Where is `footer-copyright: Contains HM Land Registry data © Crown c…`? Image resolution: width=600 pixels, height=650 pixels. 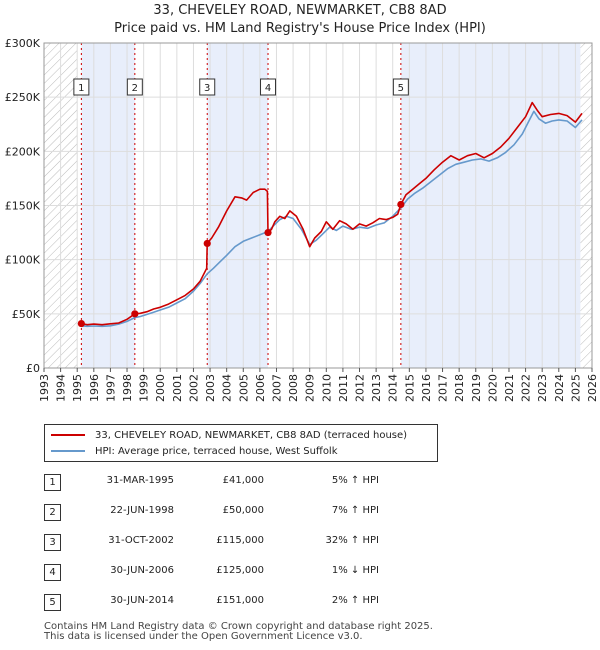 footer-copyright: Contains HM Land Registry data © Crown c… is located at coordinates (238, 632).